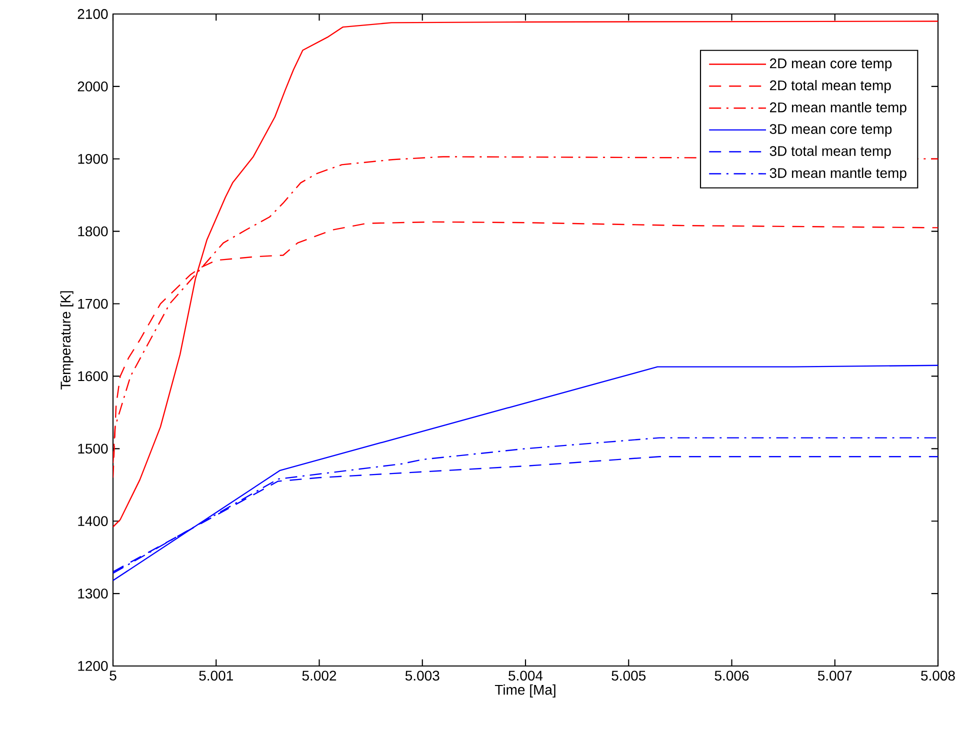 The height and width of the screenshot is (735, 972). What do you see at coordinates (216, 675) in the screenshot?
I see `x-tick-label: 5.001` at bounding box center [216, 675].